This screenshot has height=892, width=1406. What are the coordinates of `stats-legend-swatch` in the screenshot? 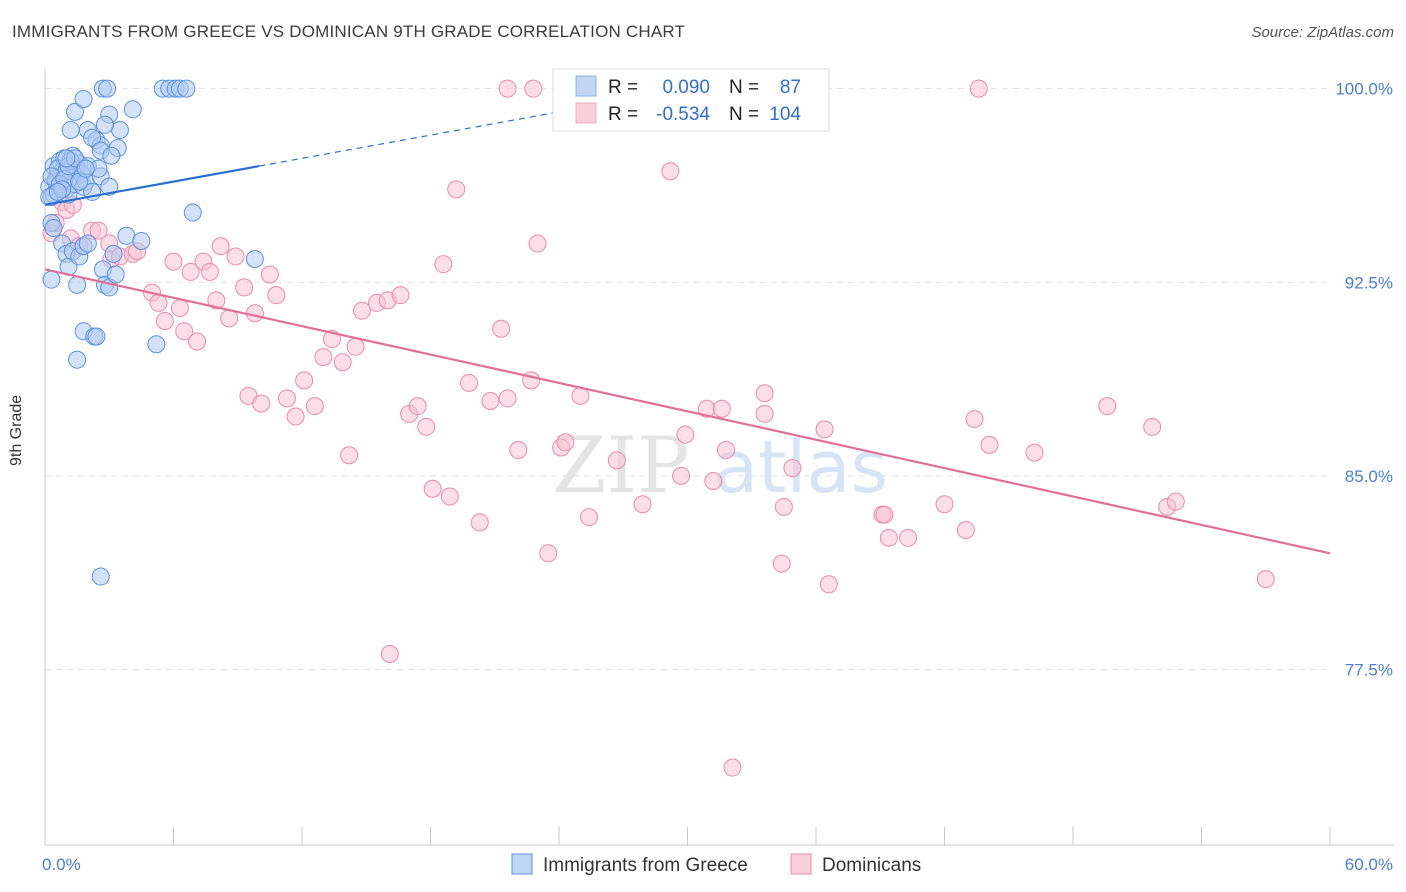 It's located at (586, 113).